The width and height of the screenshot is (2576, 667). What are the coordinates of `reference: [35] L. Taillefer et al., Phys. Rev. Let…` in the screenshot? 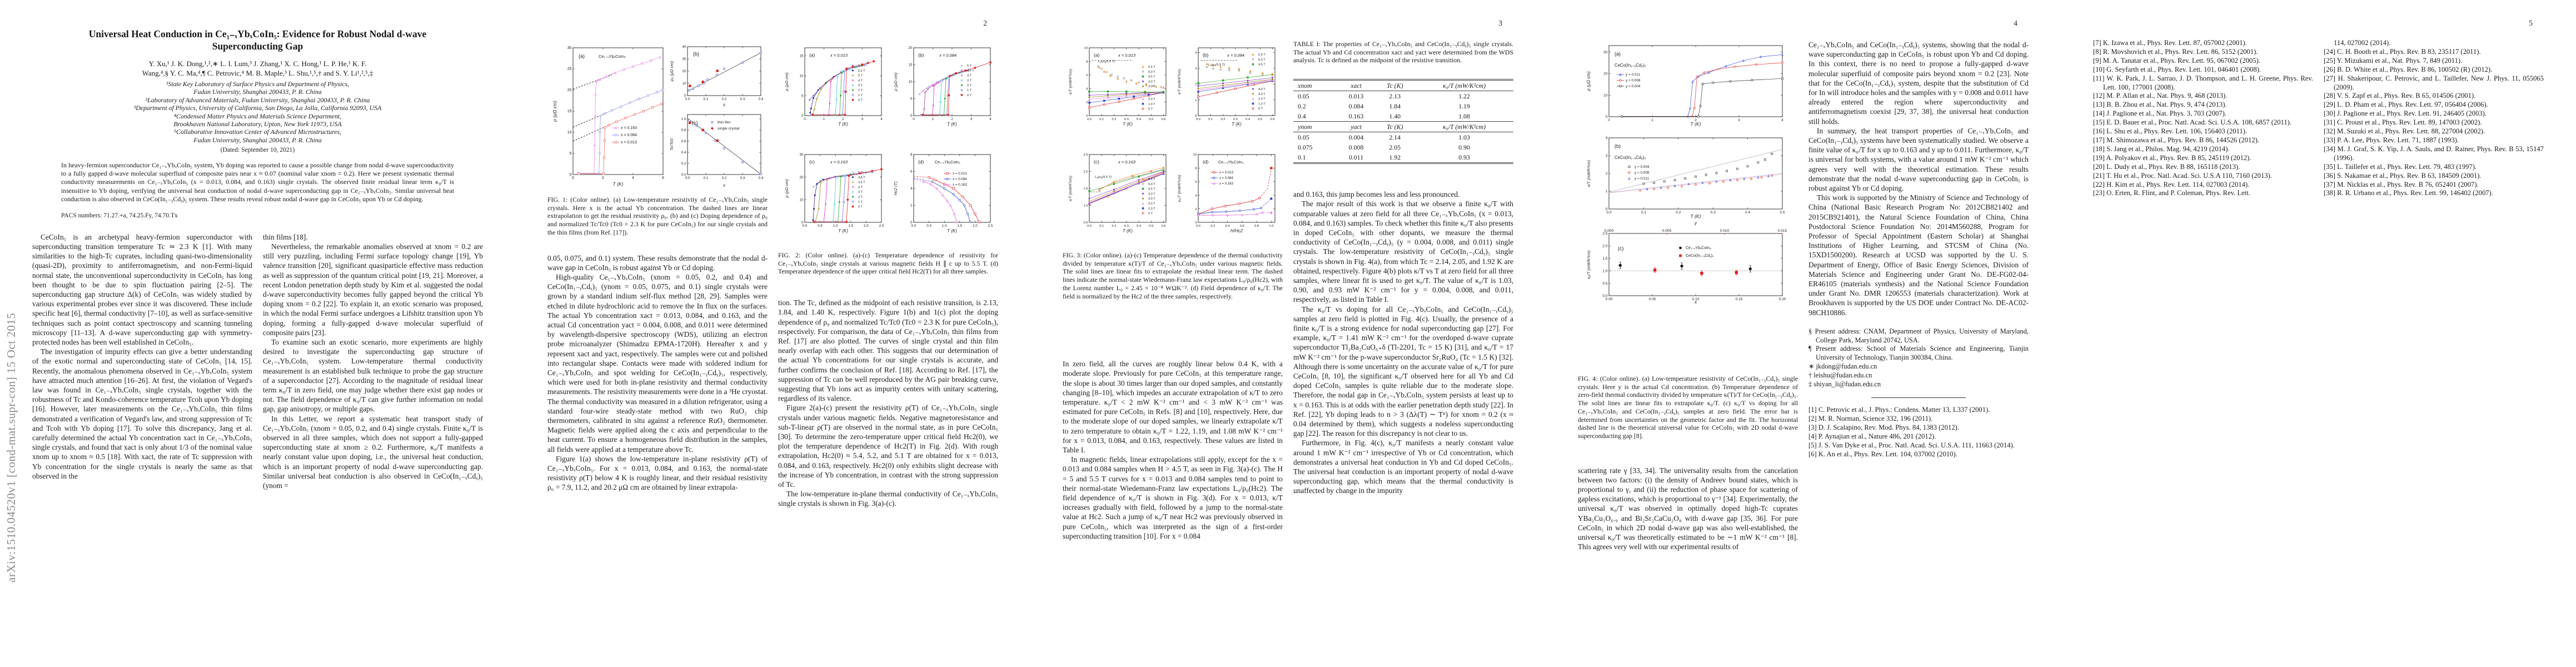 It's located at (2400, 166).